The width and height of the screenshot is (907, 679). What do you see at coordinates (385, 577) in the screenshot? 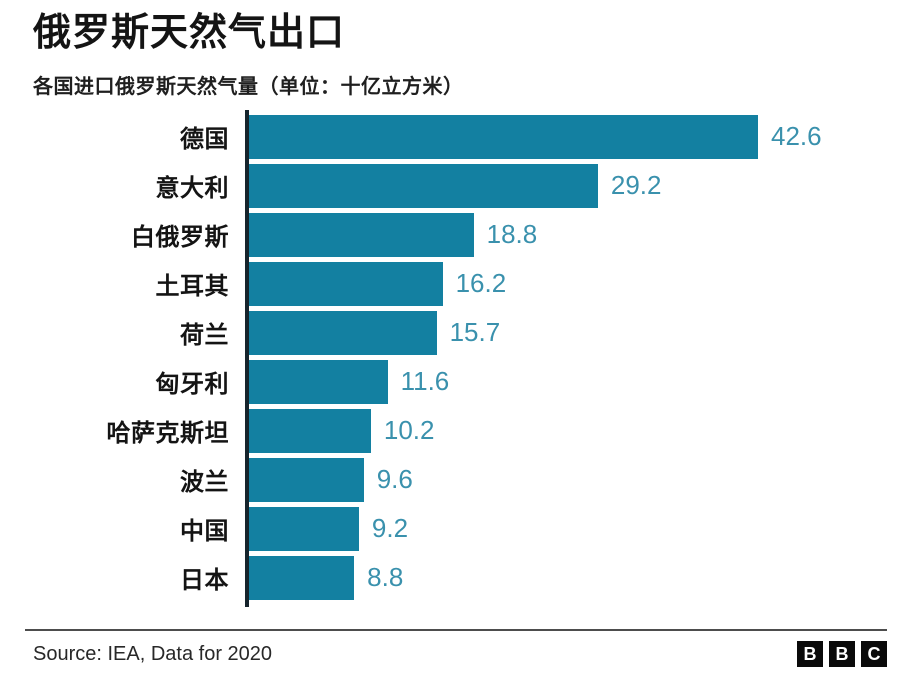
I see `bar-value-label: 8.8` at bounding box center [385, 577].